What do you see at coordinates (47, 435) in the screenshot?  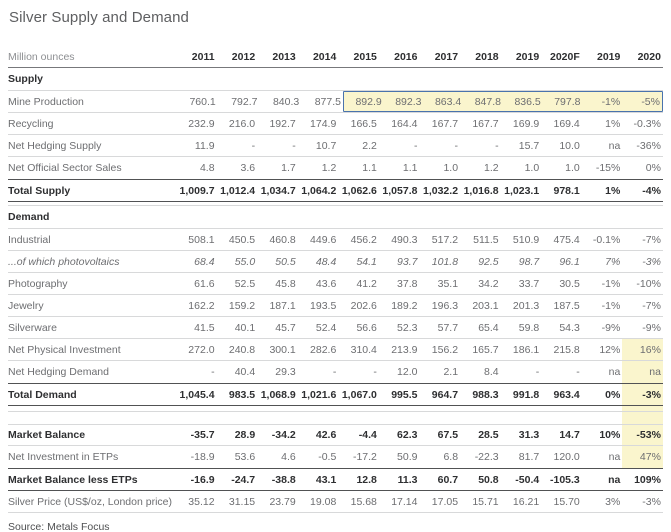 I see `row-label: Market Balance` at bounding box center [47, 435].